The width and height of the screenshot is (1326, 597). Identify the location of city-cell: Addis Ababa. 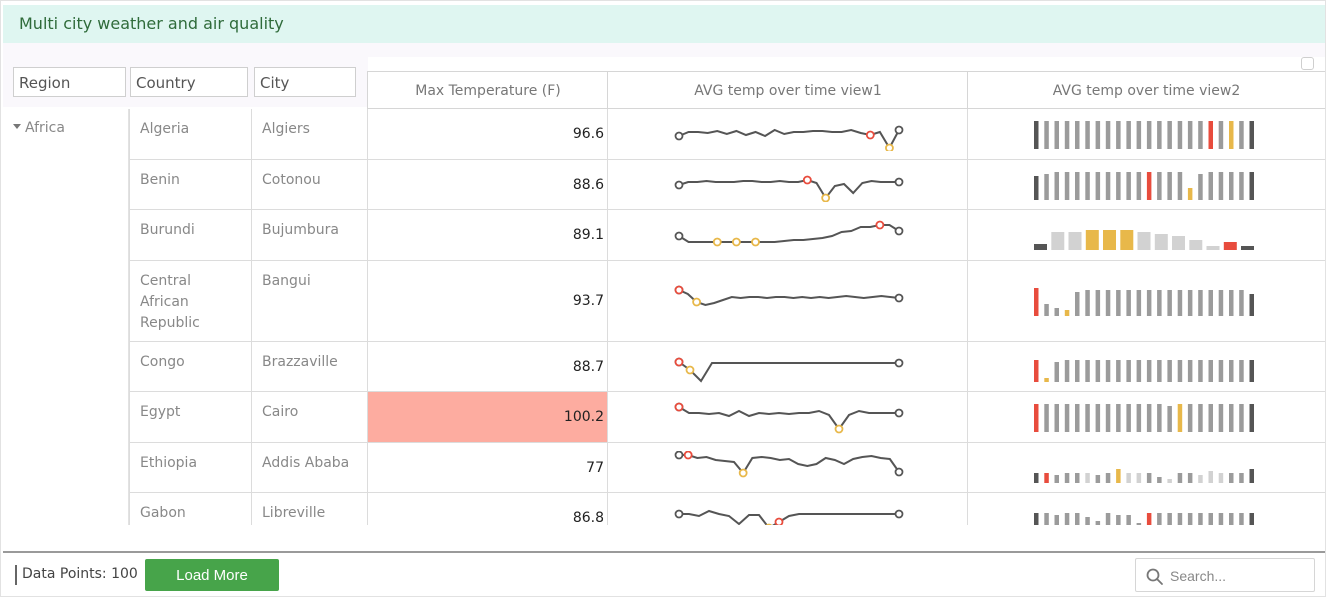
(309, 467).